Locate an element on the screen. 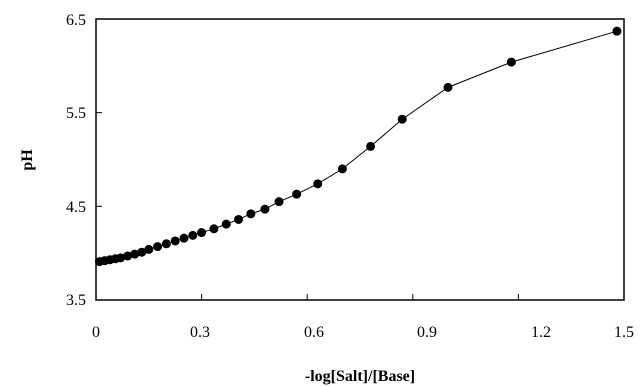  y-tick-label: 3.5 is located at coordinates (76, 300).